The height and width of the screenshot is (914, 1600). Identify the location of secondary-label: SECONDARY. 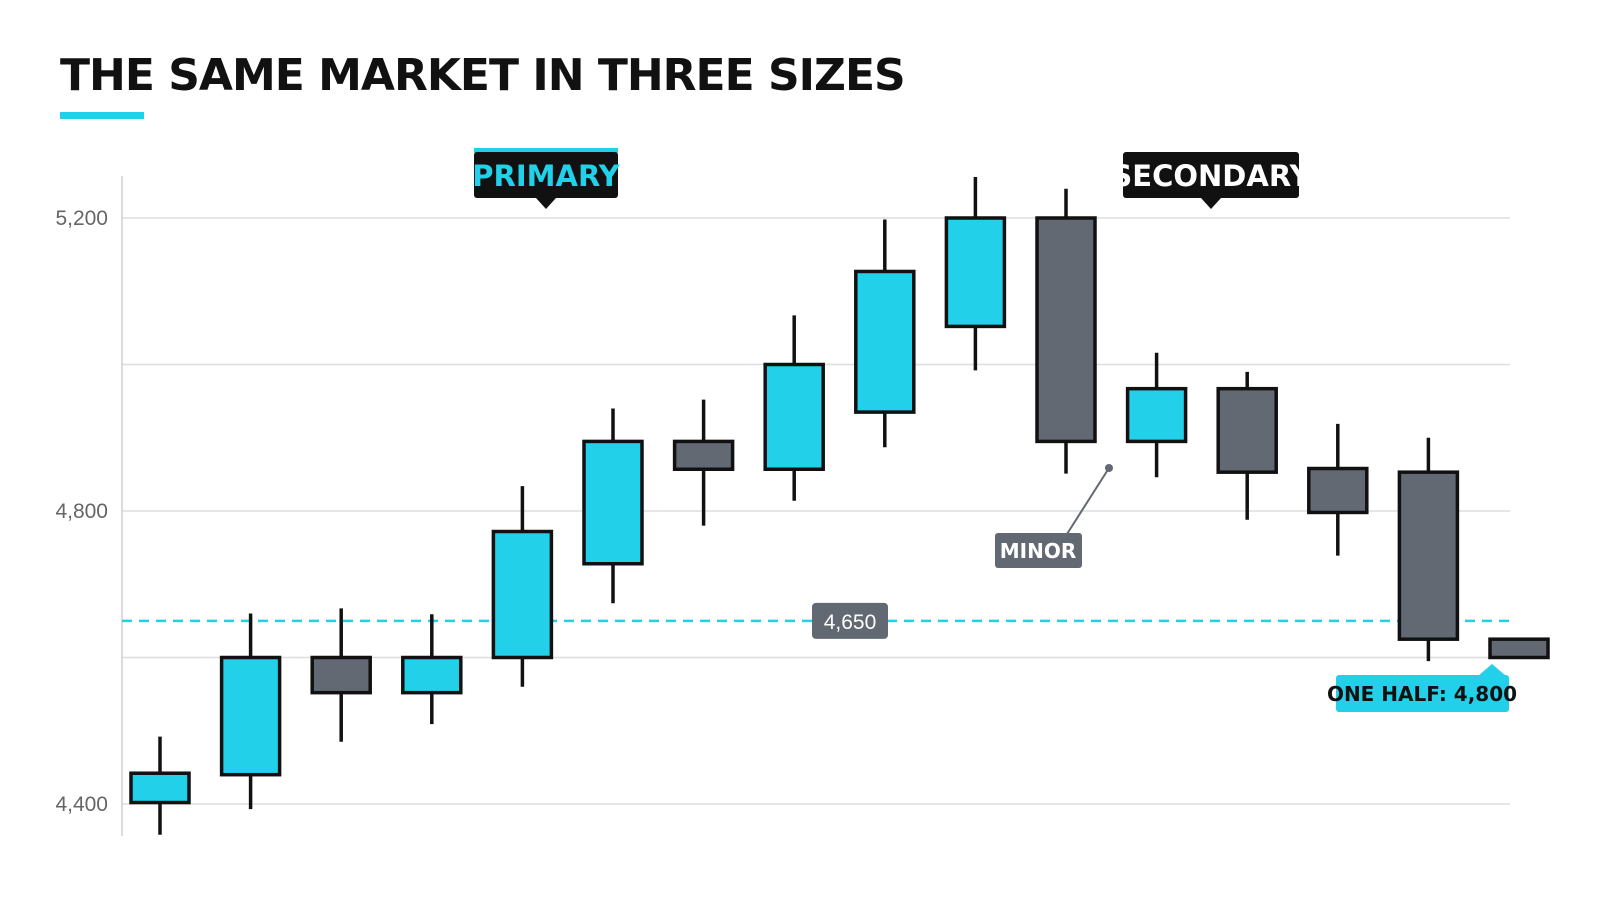
(1211, 180).